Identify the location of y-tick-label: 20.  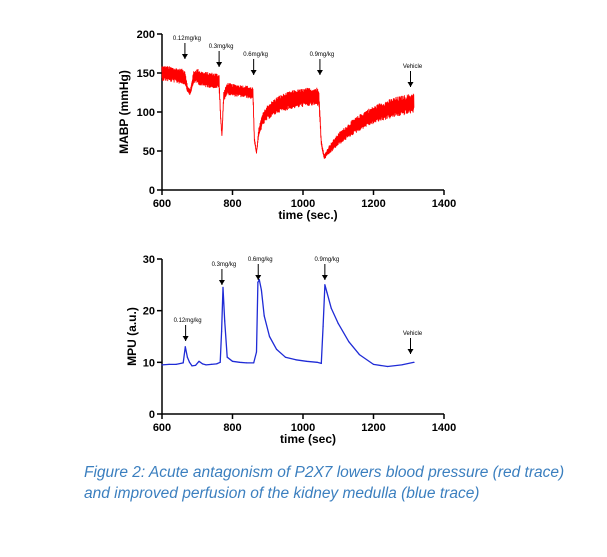
(149, 312).